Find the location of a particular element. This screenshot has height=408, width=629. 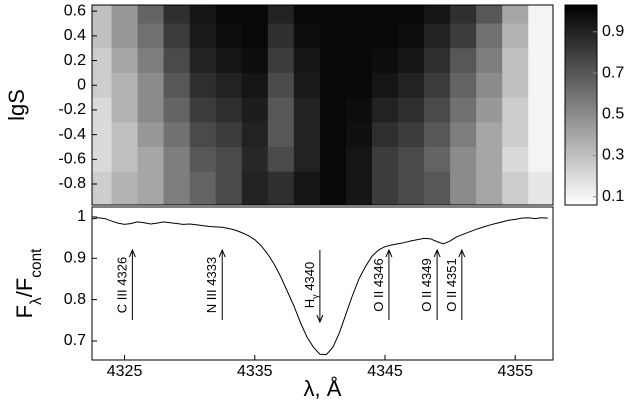

annotation-label: O II 4346 is located at coordinates (378, 284).